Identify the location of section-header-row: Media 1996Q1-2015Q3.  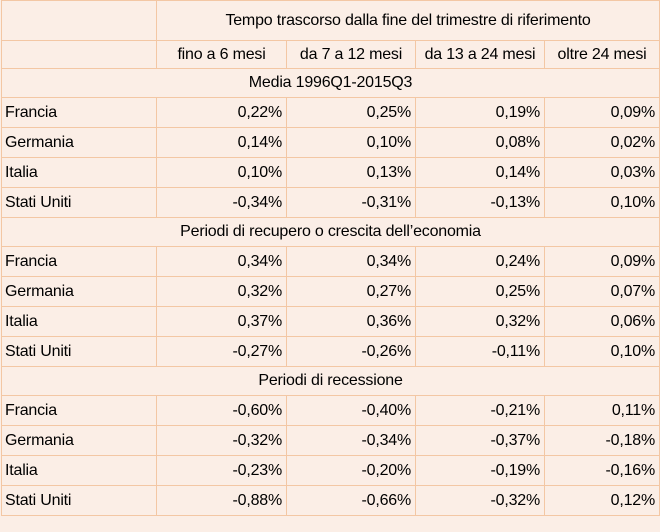
(330, 83).